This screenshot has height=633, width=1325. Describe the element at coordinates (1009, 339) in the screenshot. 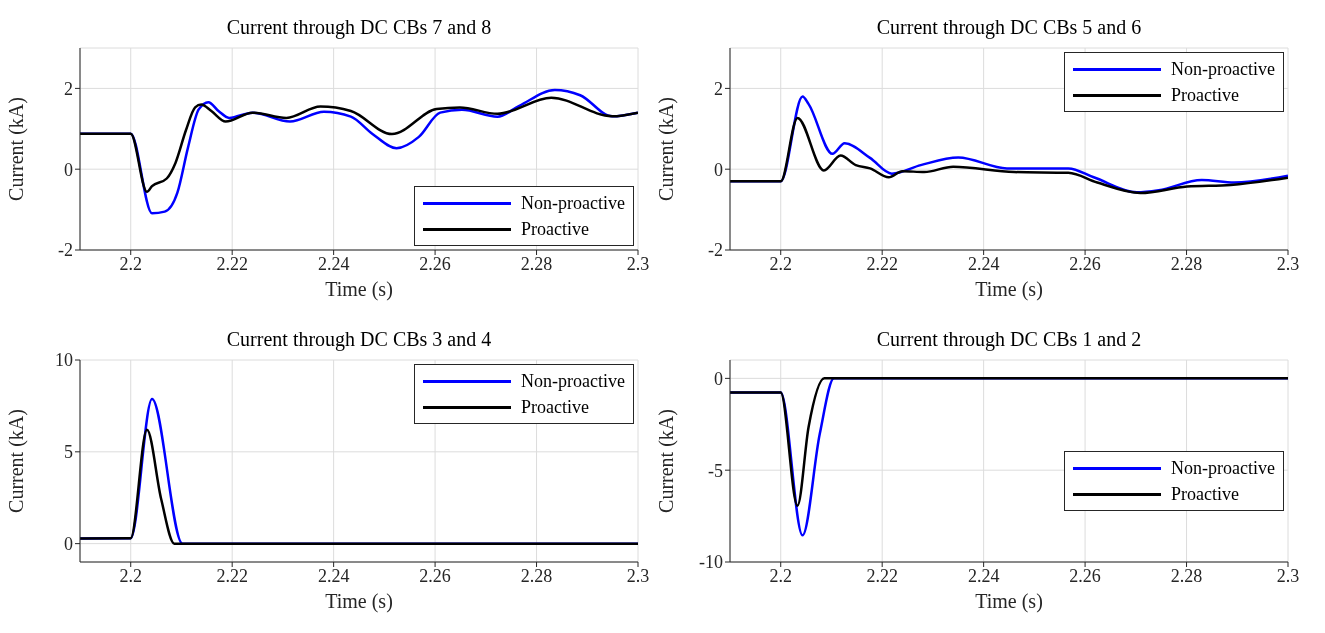

I see `chart-title: Current through DC CBs 1 and 2` at that location.